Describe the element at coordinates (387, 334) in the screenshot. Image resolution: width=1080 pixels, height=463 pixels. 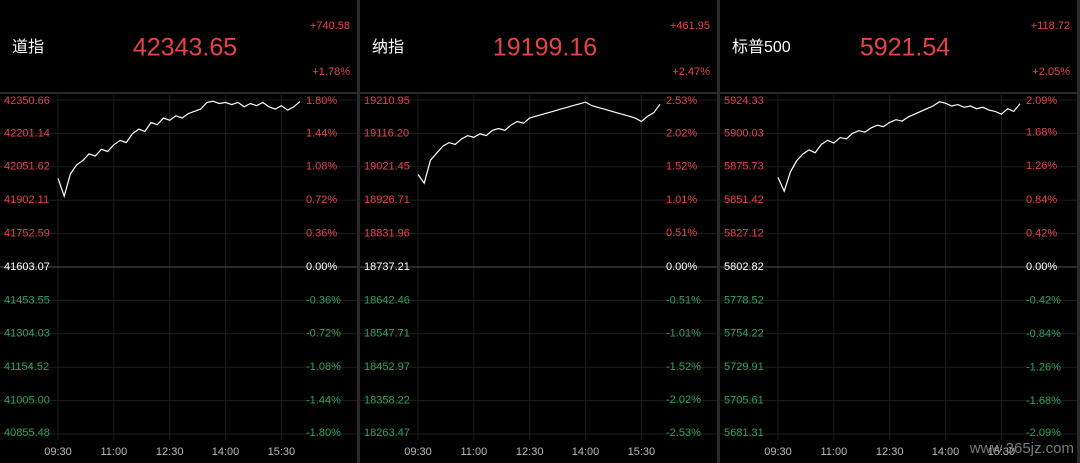
I see `y-tick-label: 18547.71` at that location.